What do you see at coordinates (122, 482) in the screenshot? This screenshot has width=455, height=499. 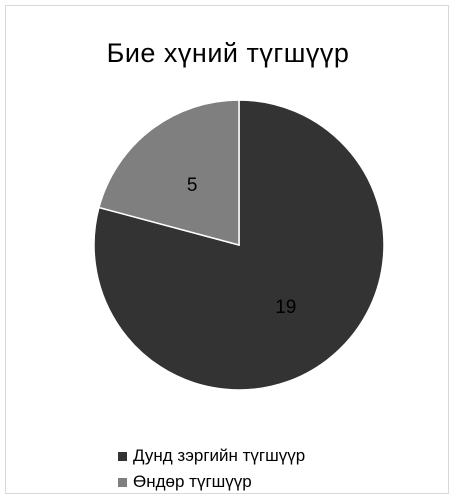 I see `legend-swatch-high` at bounding box center [122, 482].